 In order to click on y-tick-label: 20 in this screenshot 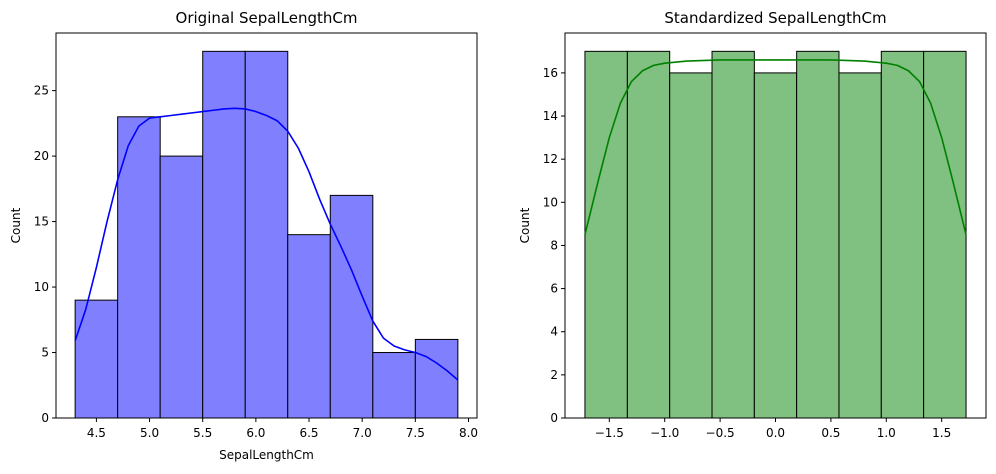, I will do `click(41, 156)`.